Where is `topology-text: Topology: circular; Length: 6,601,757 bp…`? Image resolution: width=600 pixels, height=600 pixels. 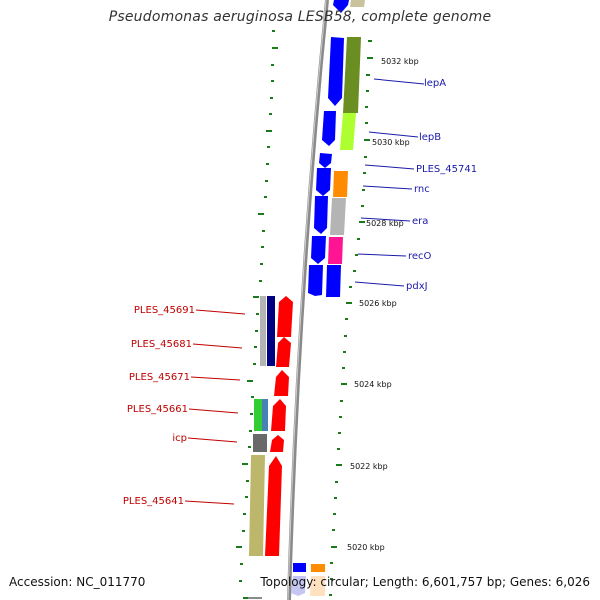
topology-text: Topology: circular; Length: 6,601,757 bp… is located at coordinates (425, 582).